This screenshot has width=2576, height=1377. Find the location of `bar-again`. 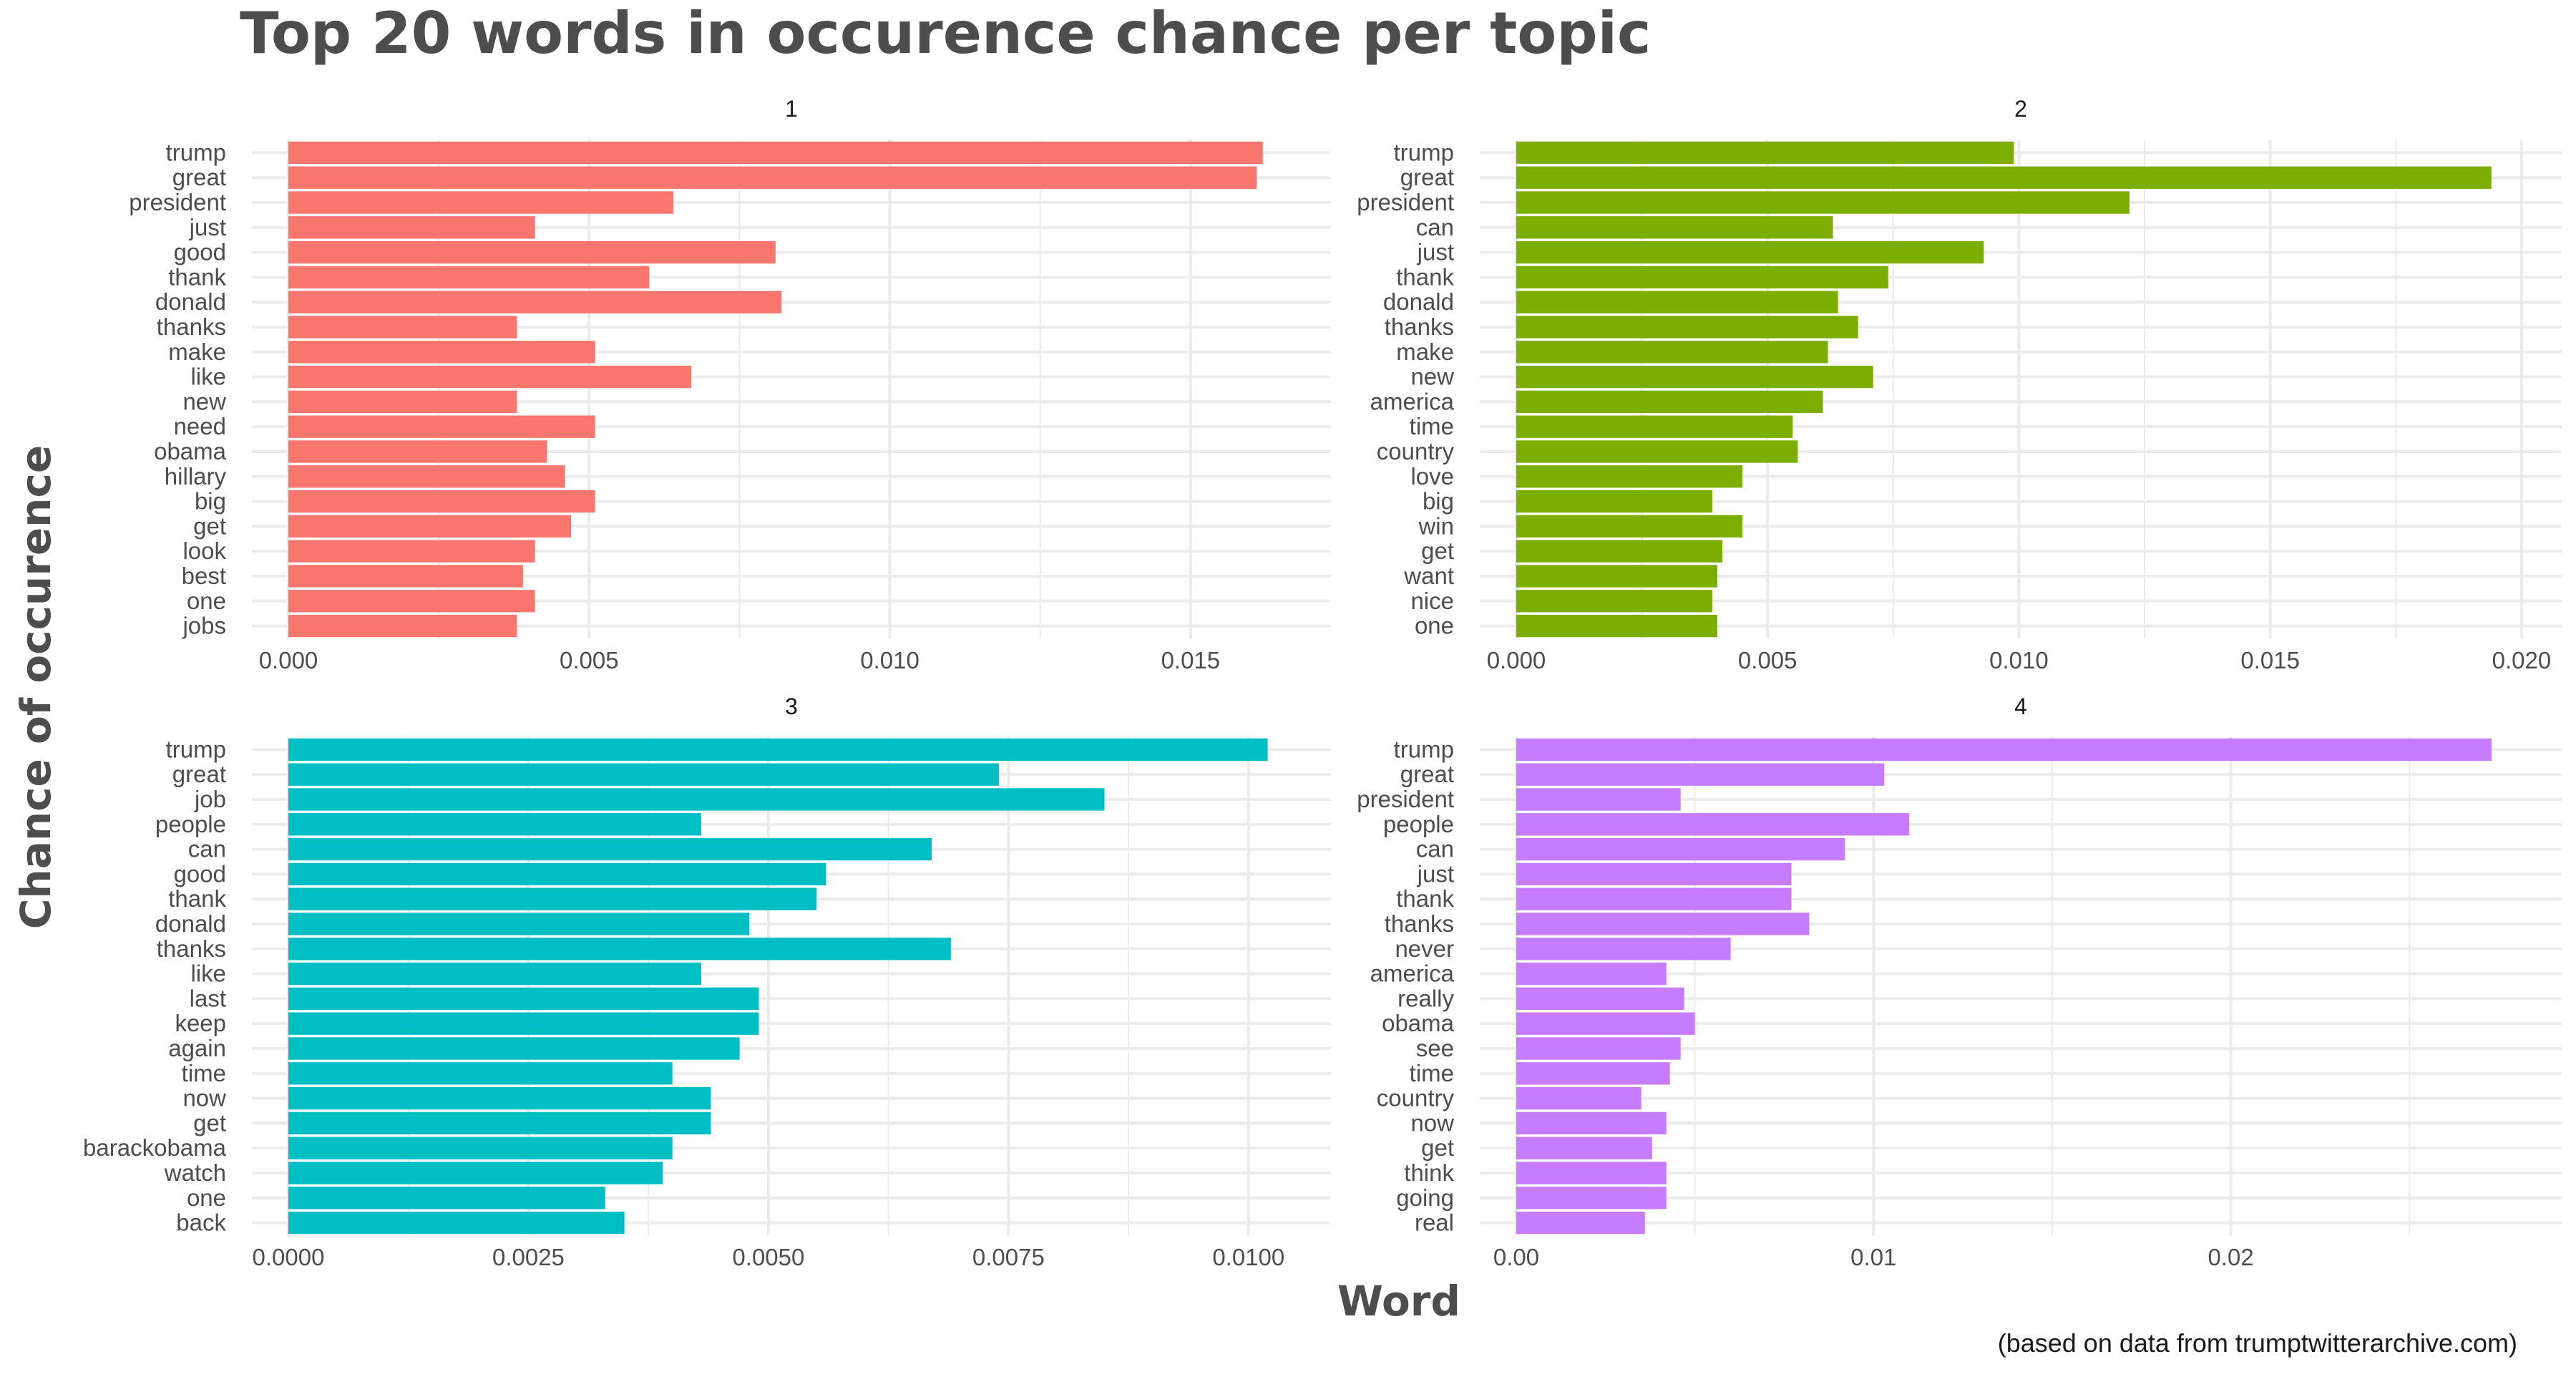

bar-again is located at coordinates (514, 1048).